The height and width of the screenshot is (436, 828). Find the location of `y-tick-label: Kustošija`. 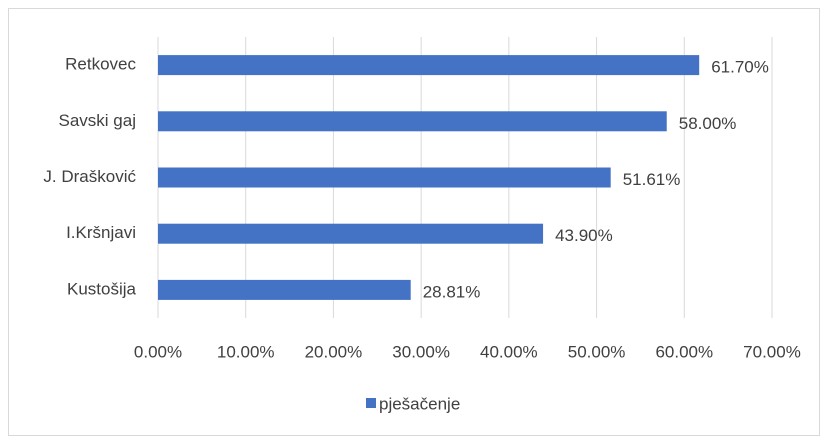

y-tick-label: Kustošija is located at coordinates (102, 288).